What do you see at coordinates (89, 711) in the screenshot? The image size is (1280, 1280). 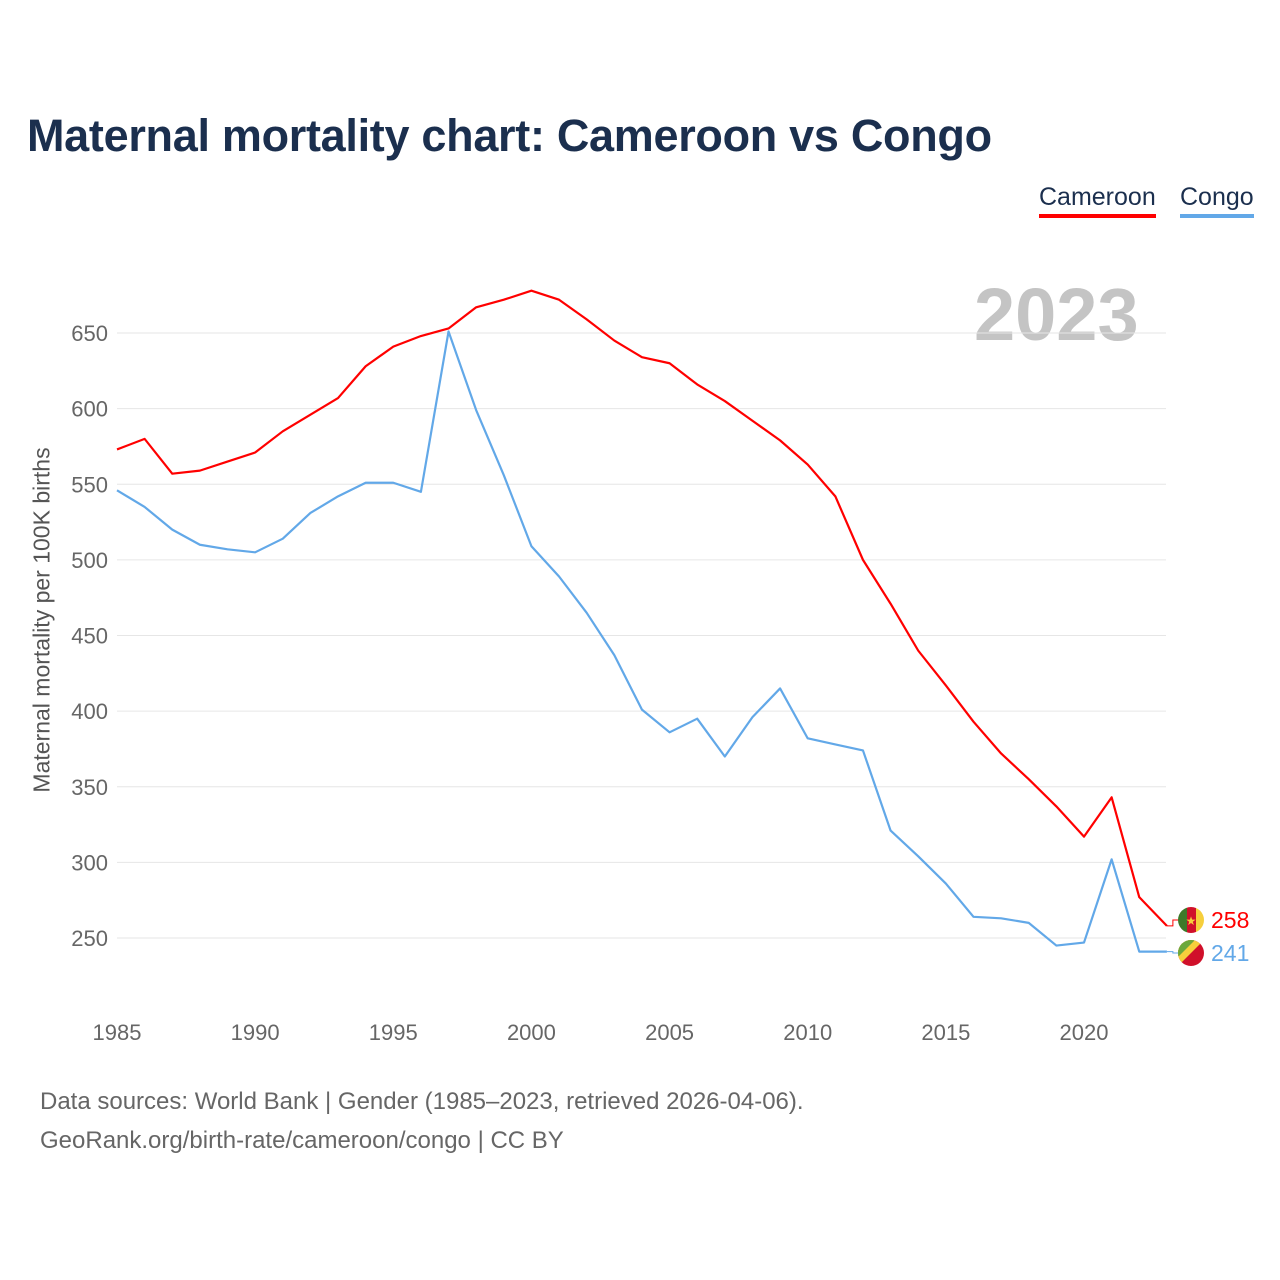 I see `y-tick-label: 400` at bounding box center [89, 711].